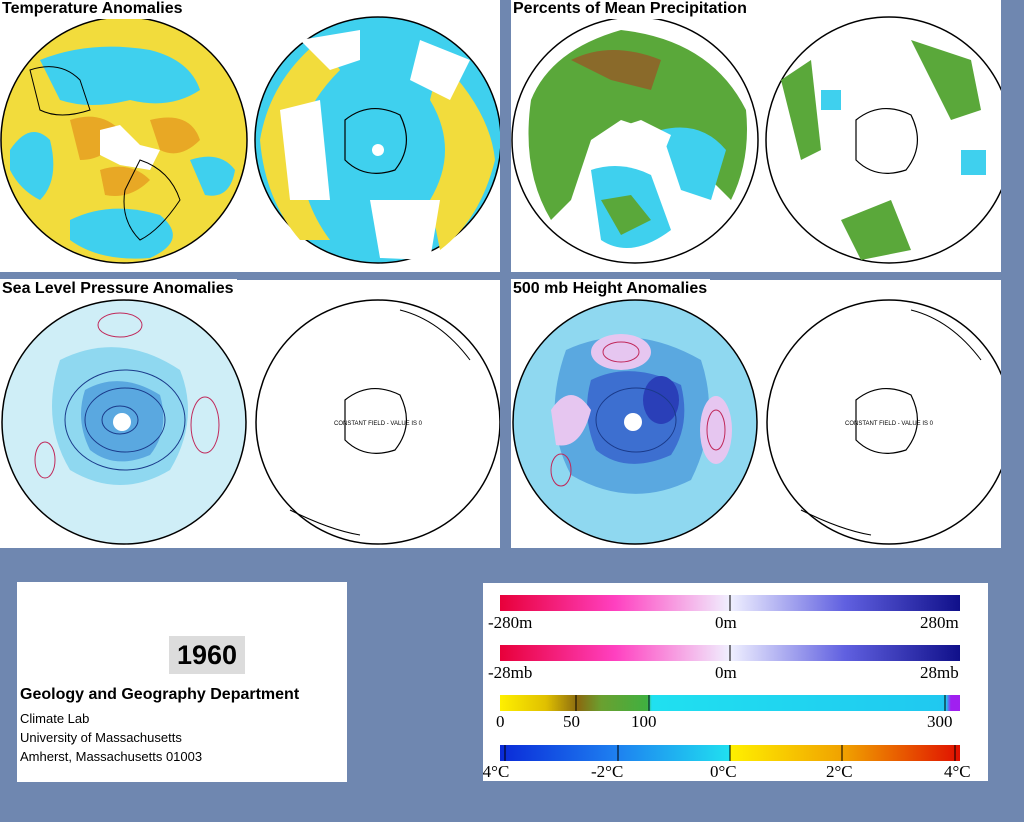  What do you see at coordinates (496, 771) in the screenshot?
I see `temp-legend-minus4: -4°C` at bounding box center [496, 771].